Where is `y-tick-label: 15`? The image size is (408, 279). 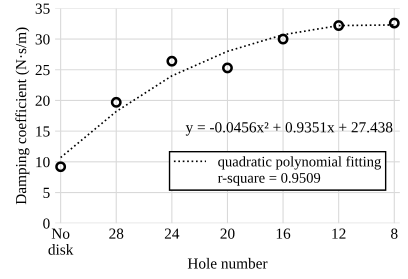 y-tick-label: 15 is located at coordinates (43, 131).